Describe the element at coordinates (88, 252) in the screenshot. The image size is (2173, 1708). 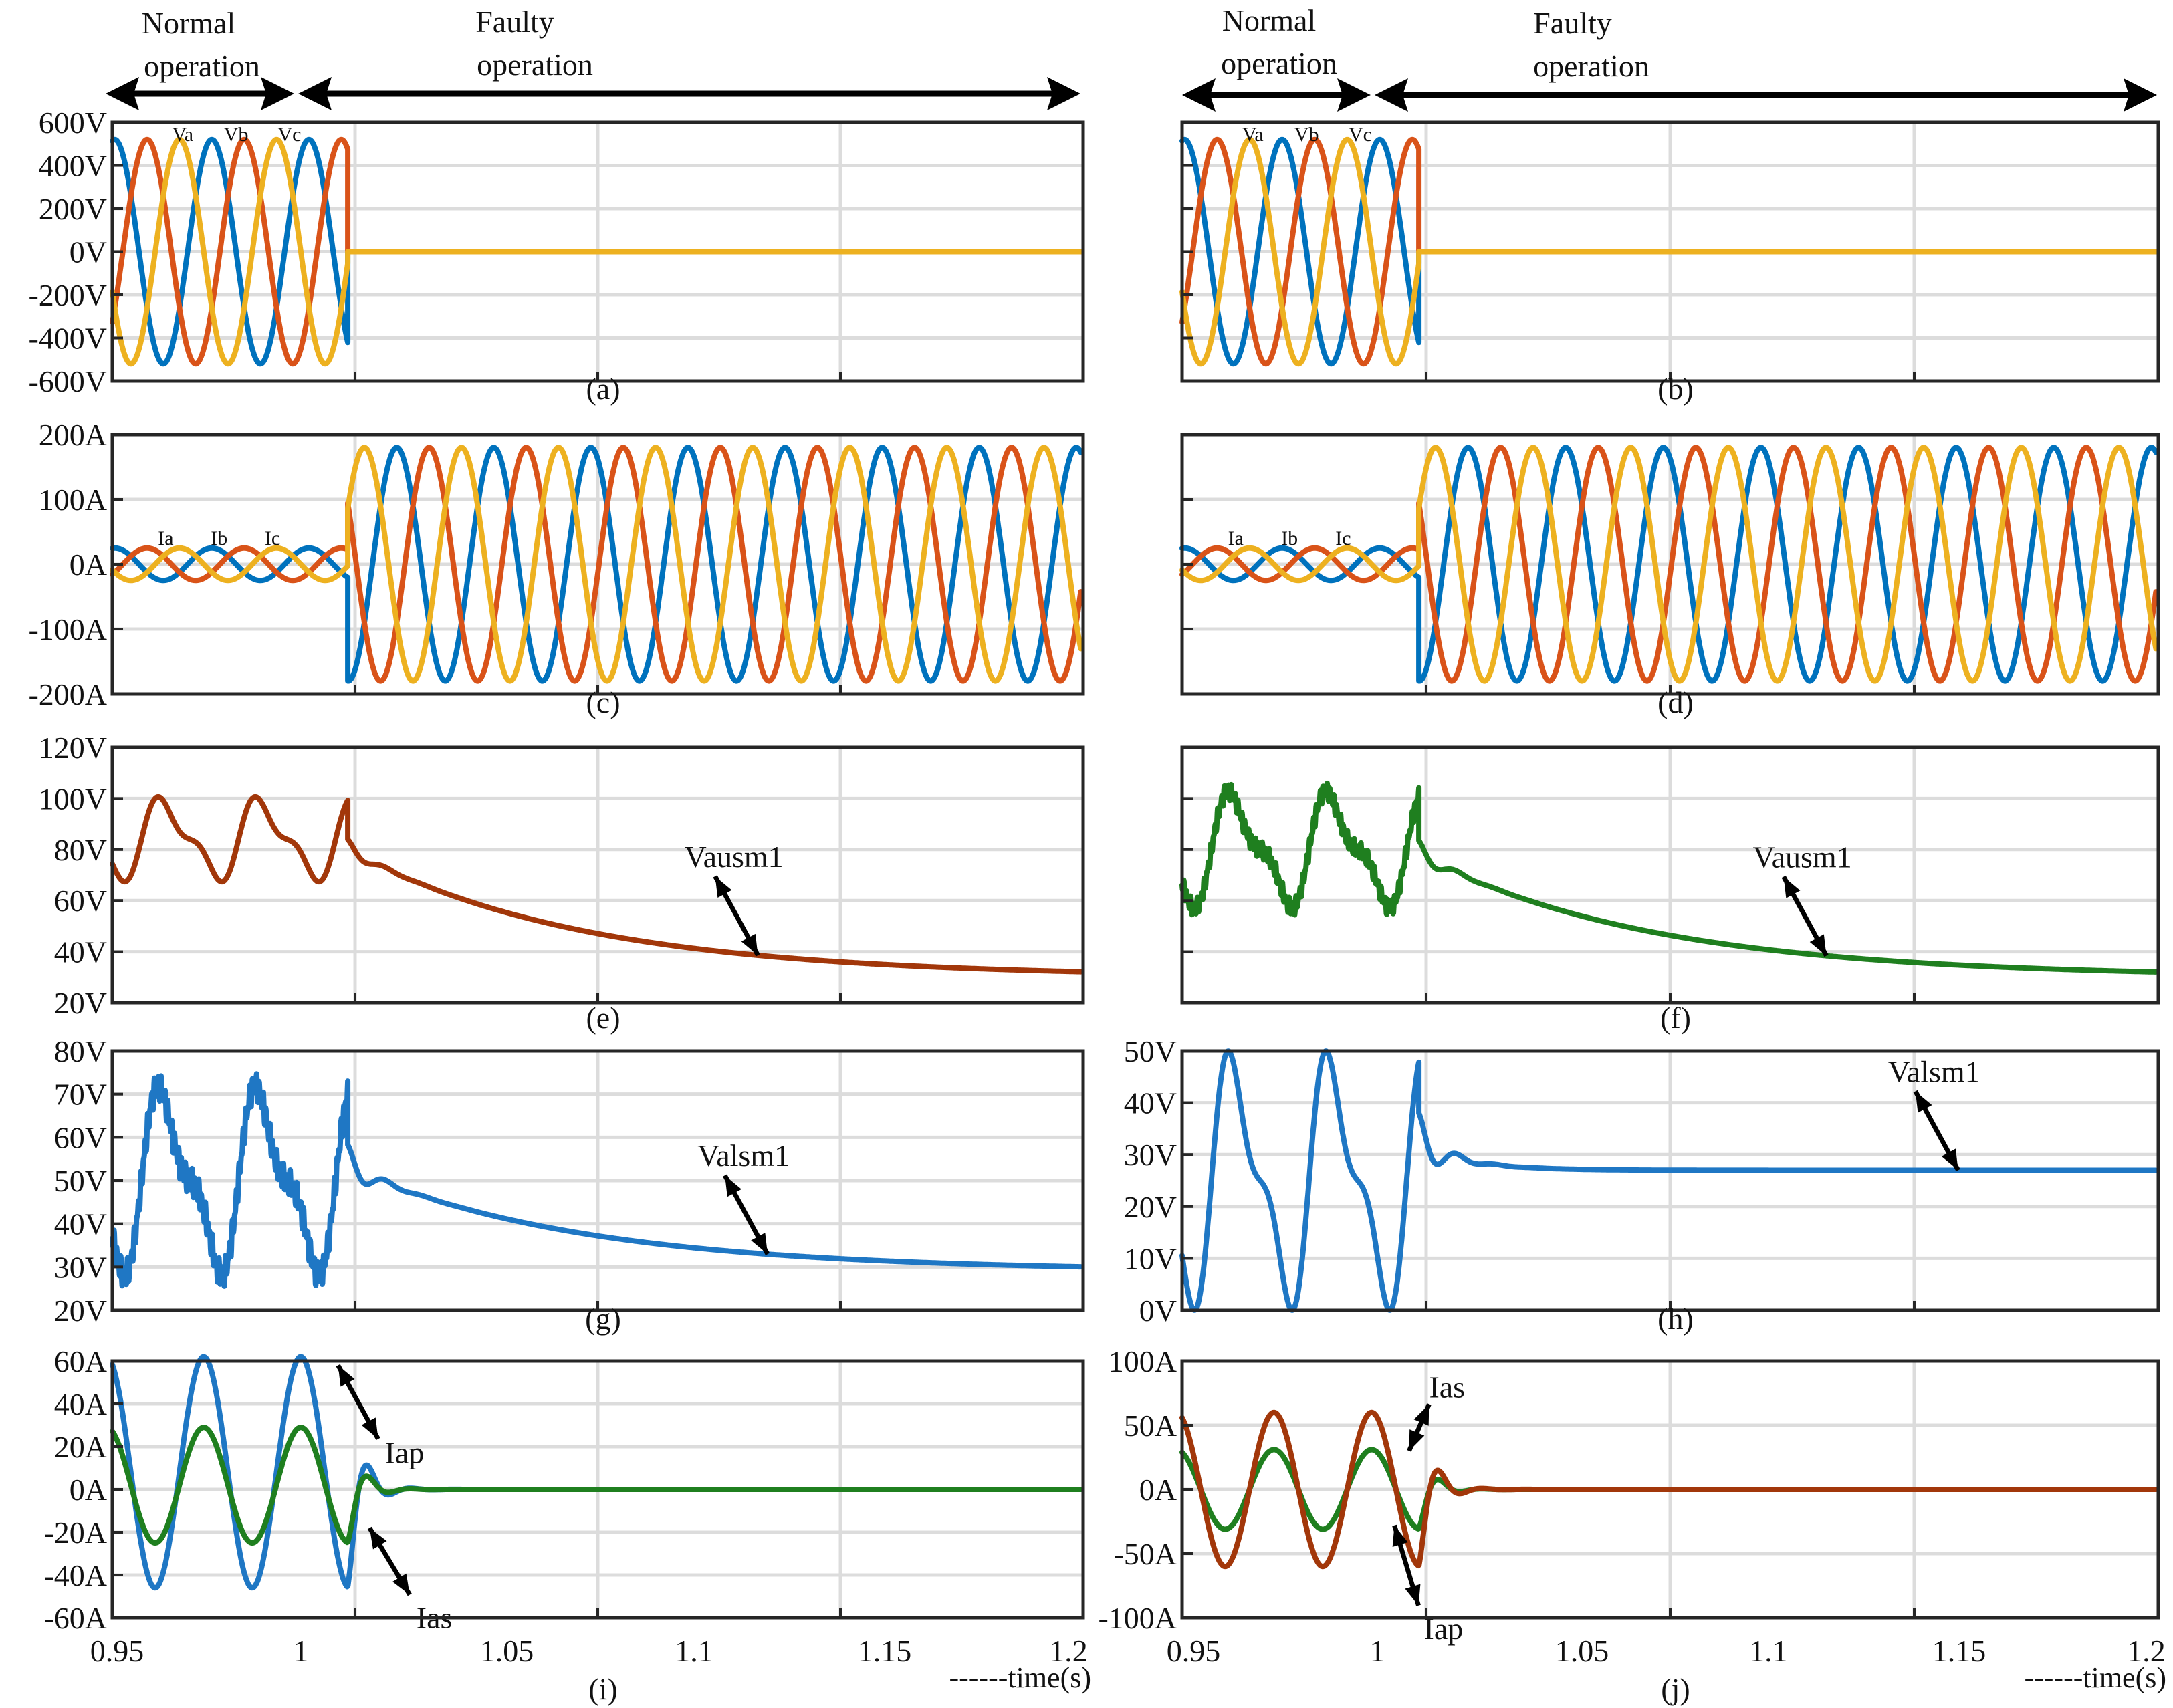
I see `y-tick-label: 0V` at that location.